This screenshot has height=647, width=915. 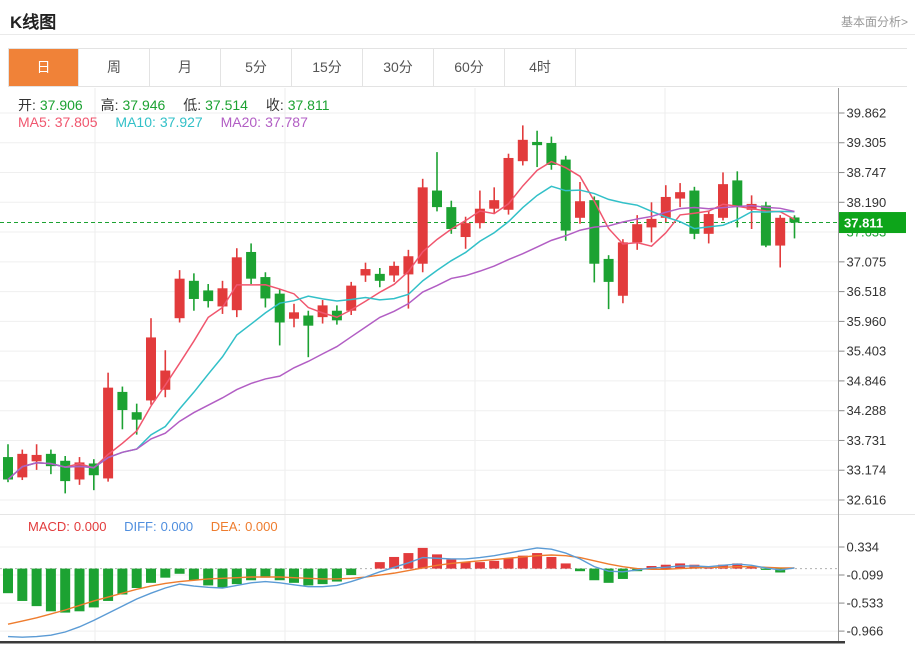 What do you see at coordinates (867, 291) in the screenshot?
I see `y-axis-label: 36.518` at bounding box center [867, 291].